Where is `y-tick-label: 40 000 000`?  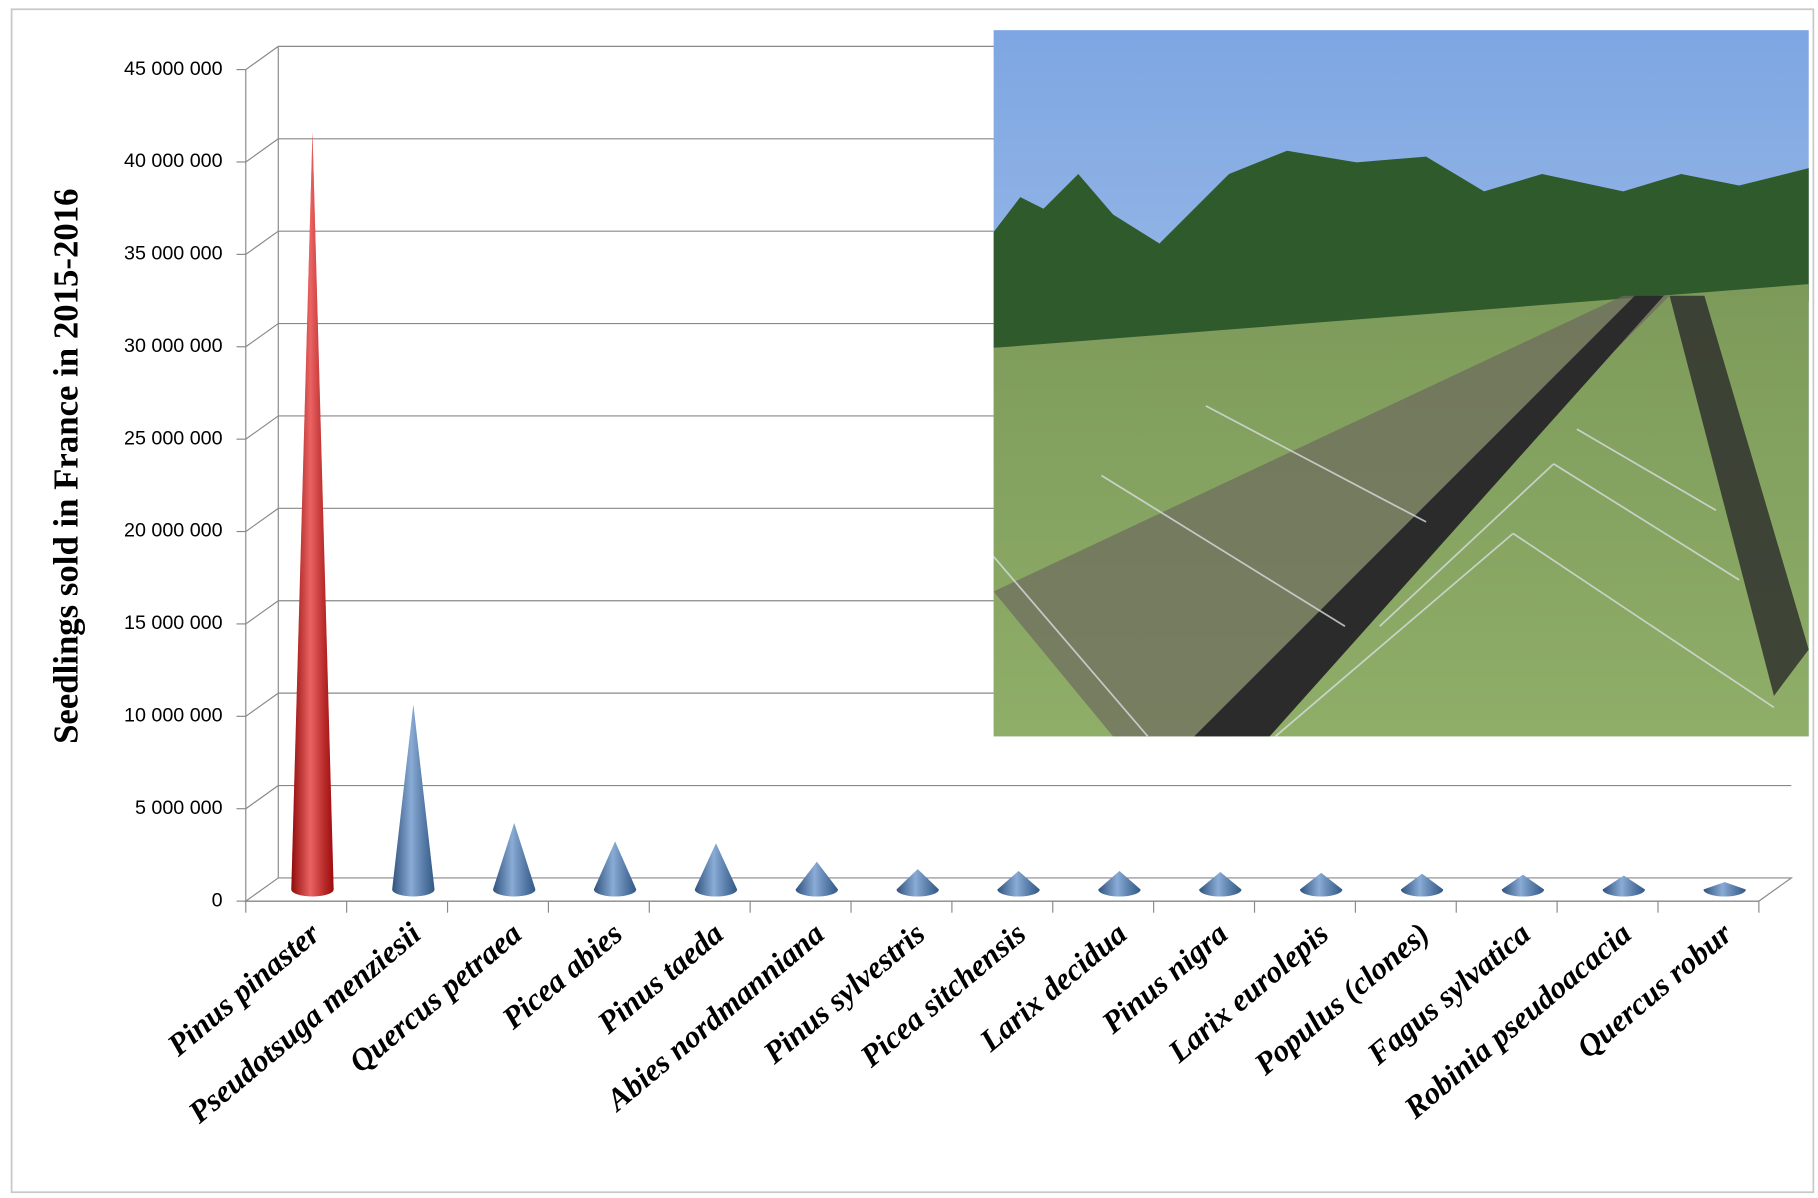 y-tick-label: 40 000 000 is located at coordinates (173, 161).